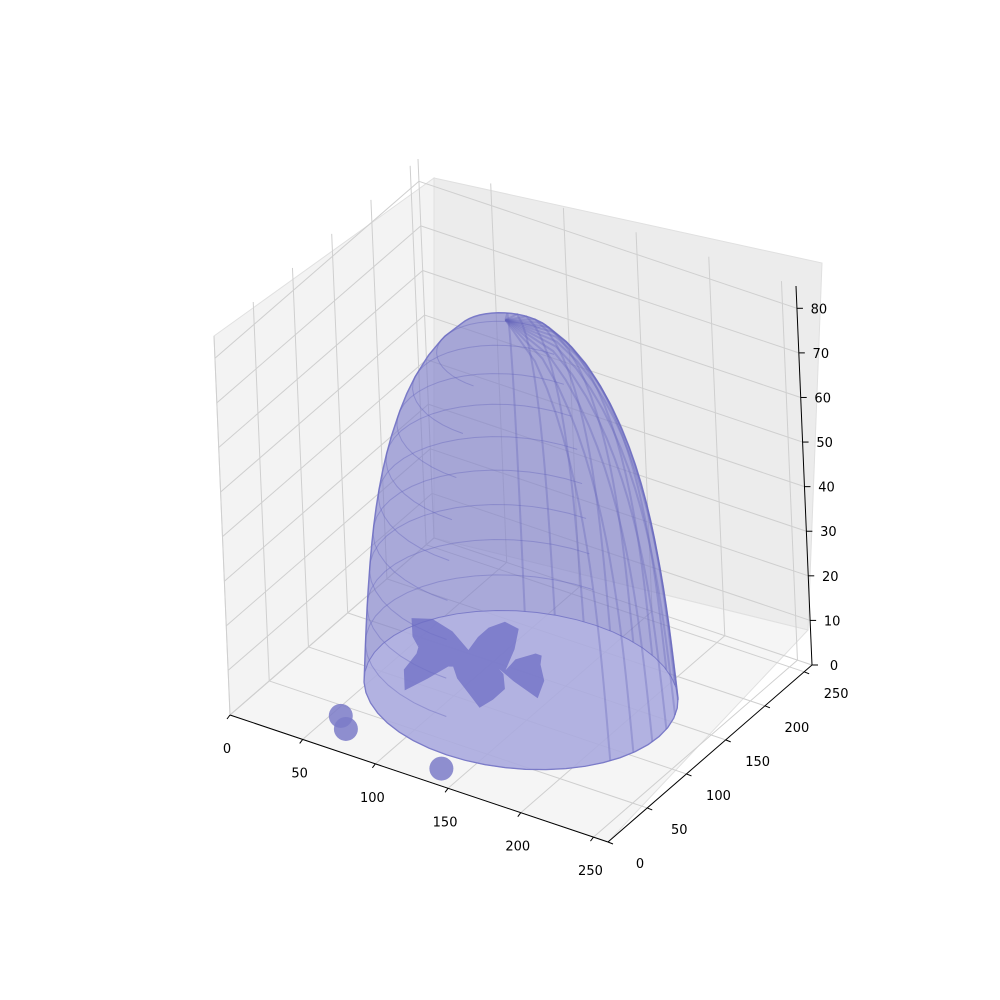  What do you see at coordinates (821, 354) in the screenshot?
I see `z-tick-label: 70` at bounding box center [821, 354].